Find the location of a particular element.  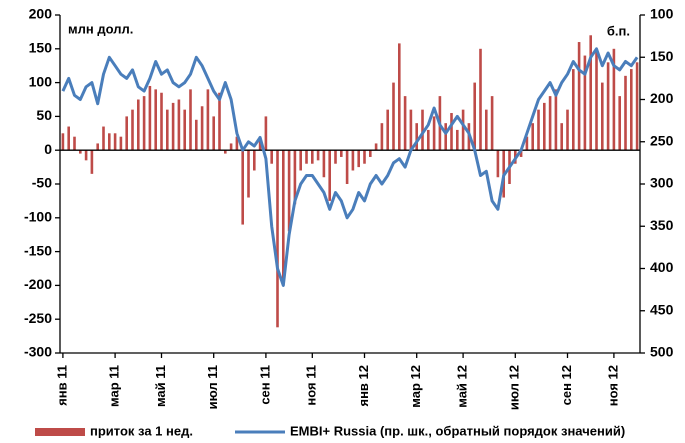

x-tick-label: май 11 is located at coordinates (160, 386).